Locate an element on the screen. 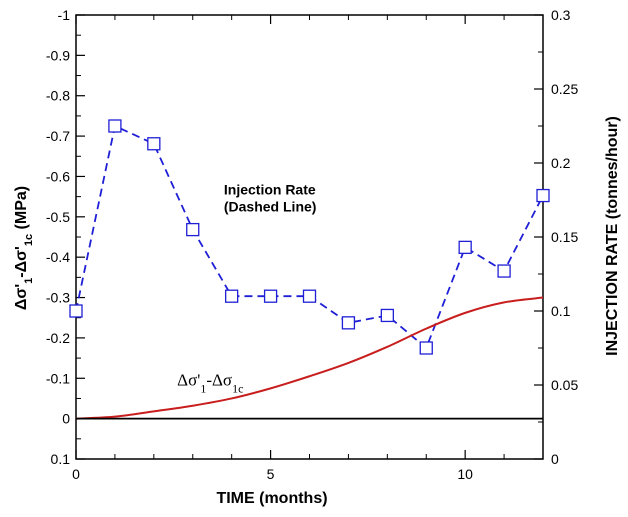 This screenshot has height=517, width=628. y-left-tick-label: -0.9 is located at coordinates (58, 55).